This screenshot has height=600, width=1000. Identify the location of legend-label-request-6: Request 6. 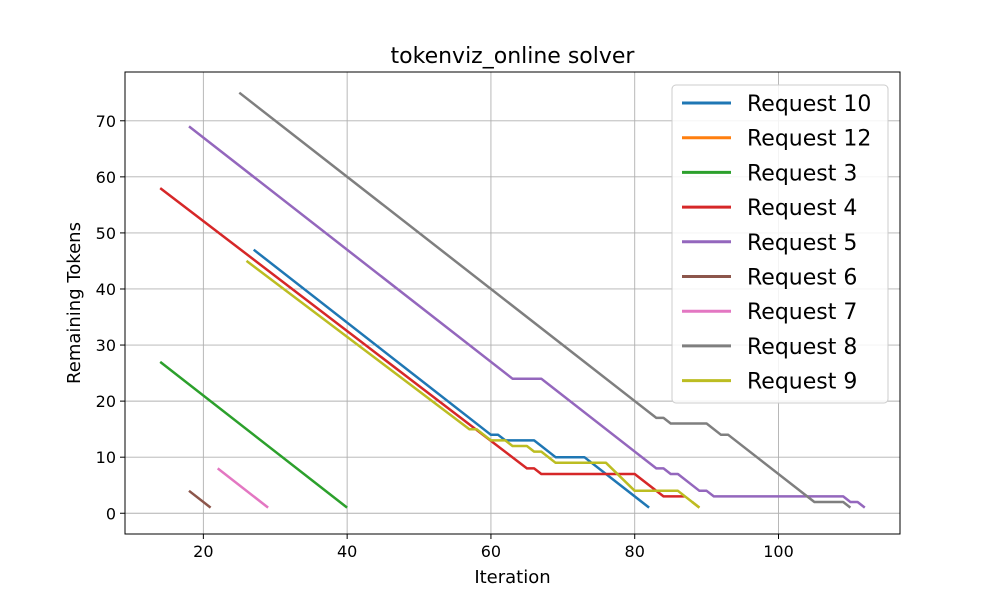
(802, 278).